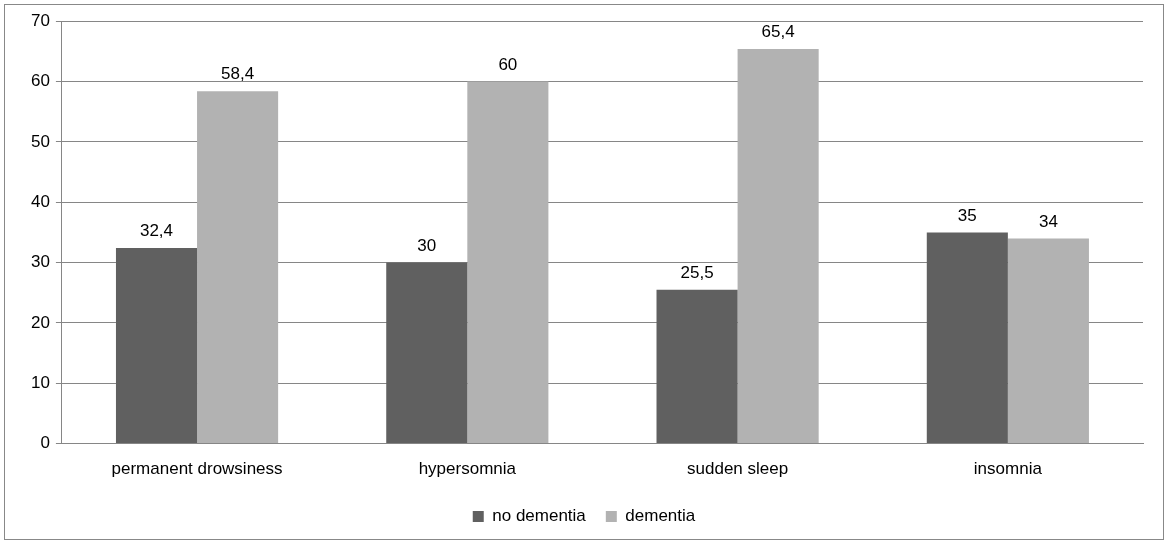 Image resolution: width=1171 pixels, height=547 pixels. Describe the element at coordinates (40, 201) in the screenshot. I see `y-tick-label: 40` at that location.